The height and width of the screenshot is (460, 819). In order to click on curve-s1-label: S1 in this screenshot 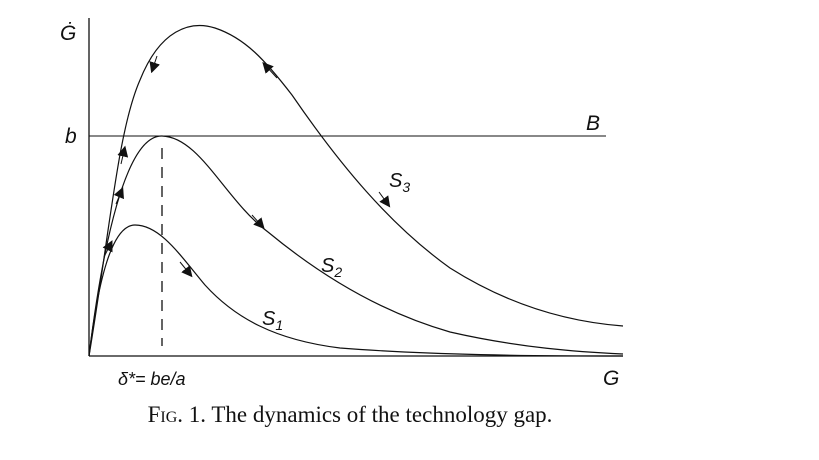, I will do `click(272, 320)`.